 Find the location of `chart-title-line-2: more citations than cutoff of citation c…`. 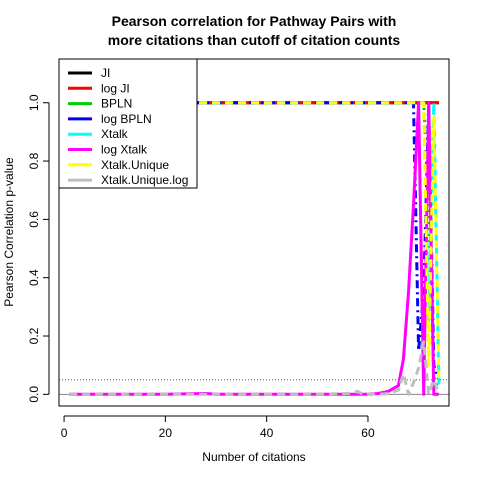

chart-title-line-2: more citations than cutoff of citation c… is located at coordinates (254, 40).